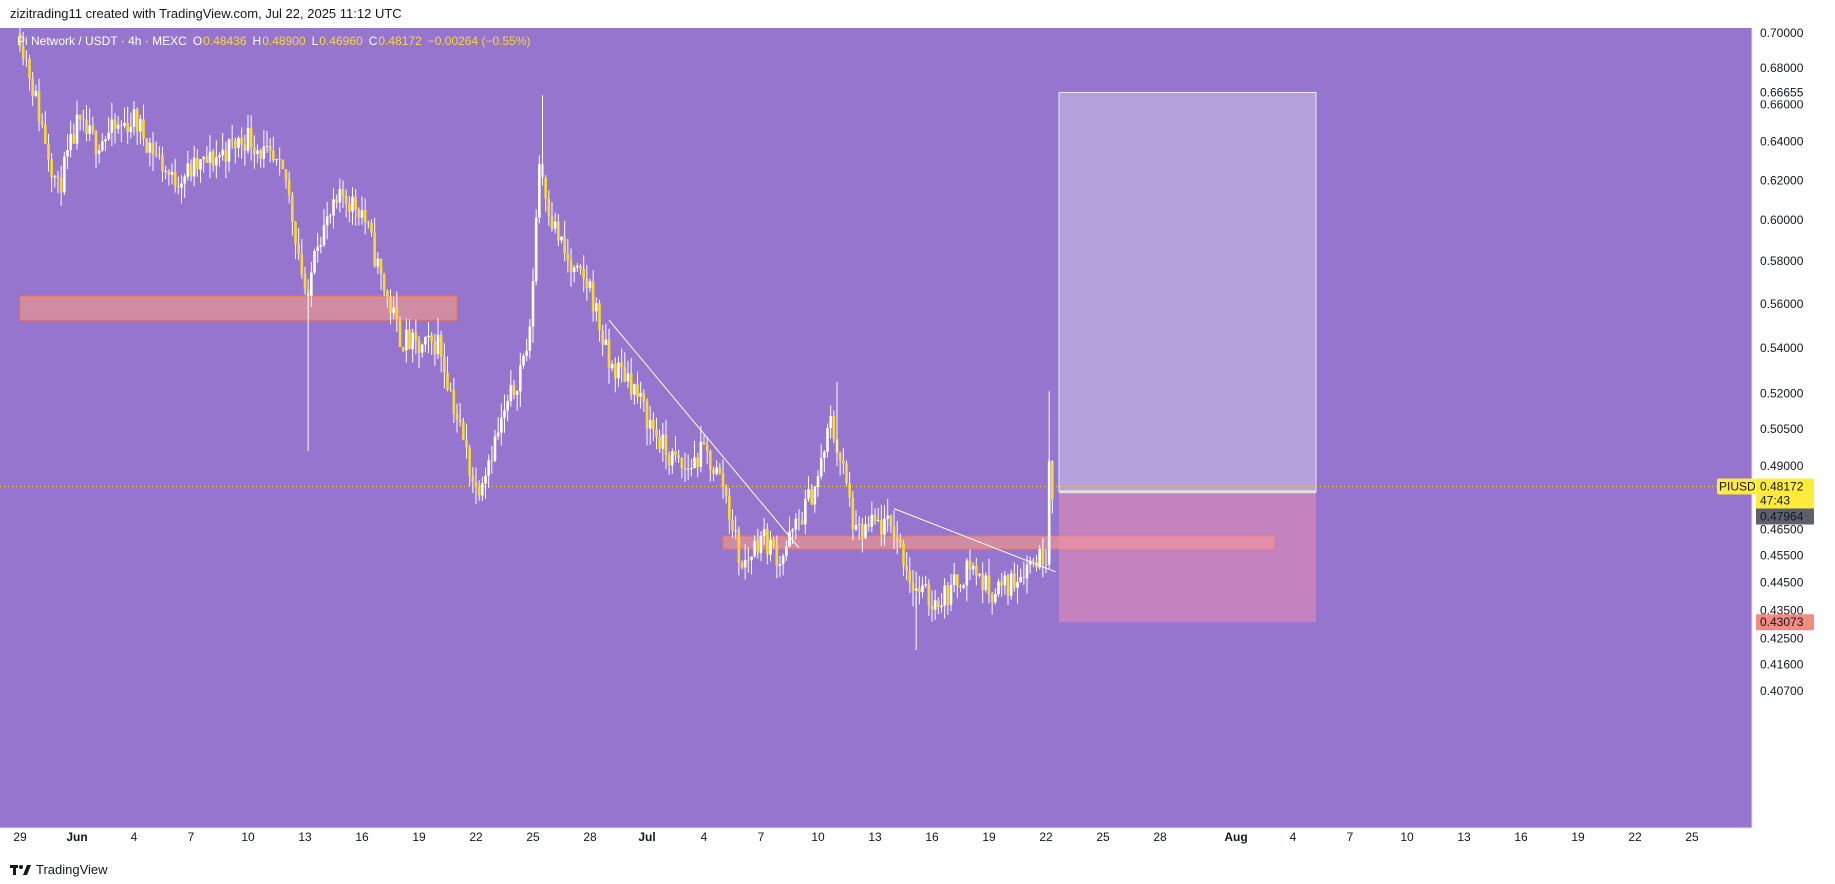  I want to click on time-tick-label: 29, so click(20, 837).